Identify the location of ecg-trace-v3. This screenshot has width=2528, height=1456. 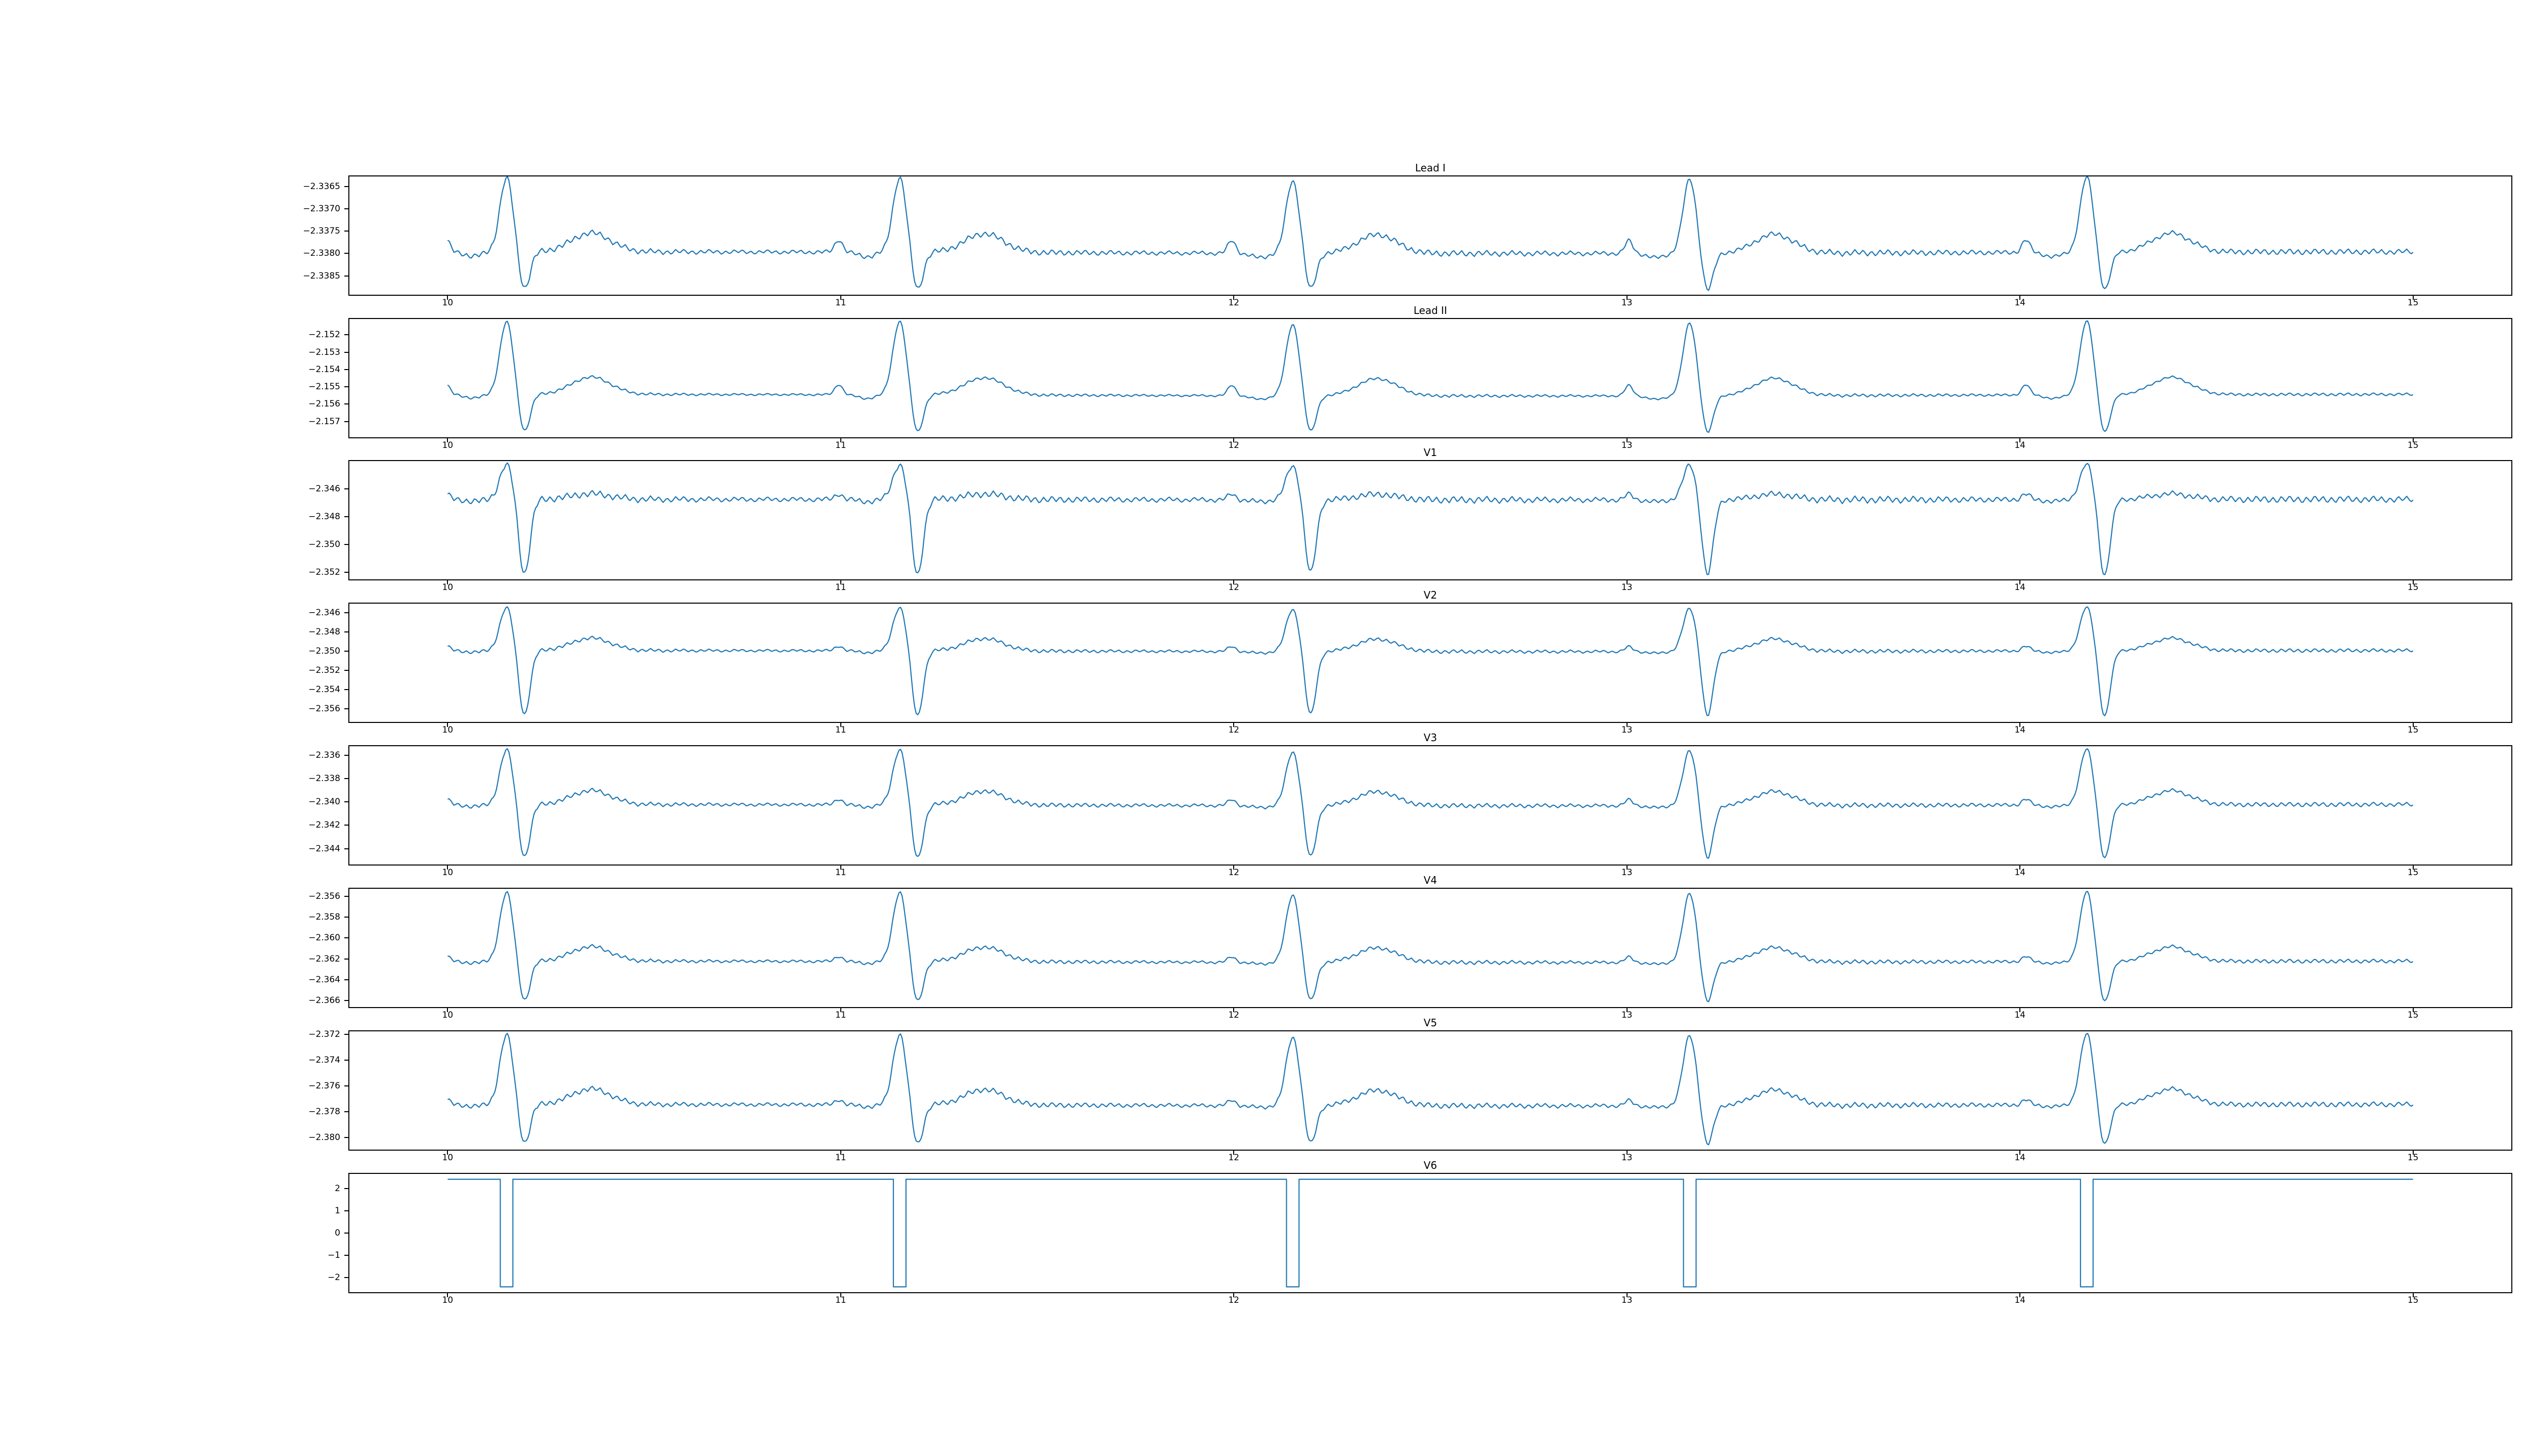
(1431, 803).